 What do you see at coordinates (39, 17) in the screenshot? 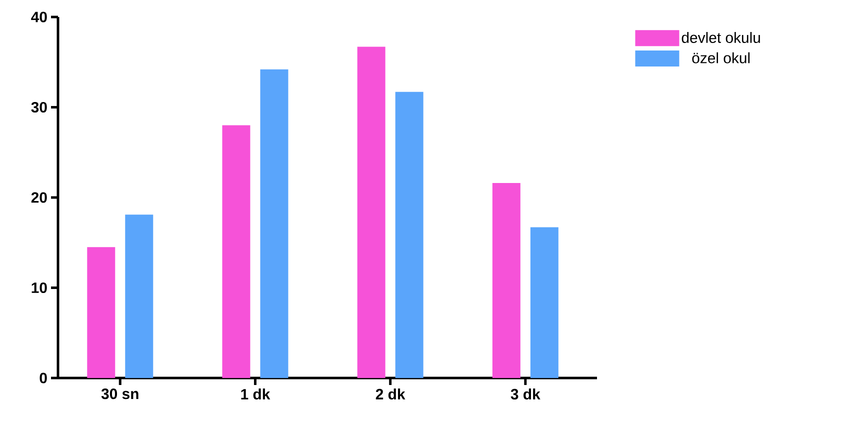
I see `y-tick-label: 40` at bounding box center [39, 17].